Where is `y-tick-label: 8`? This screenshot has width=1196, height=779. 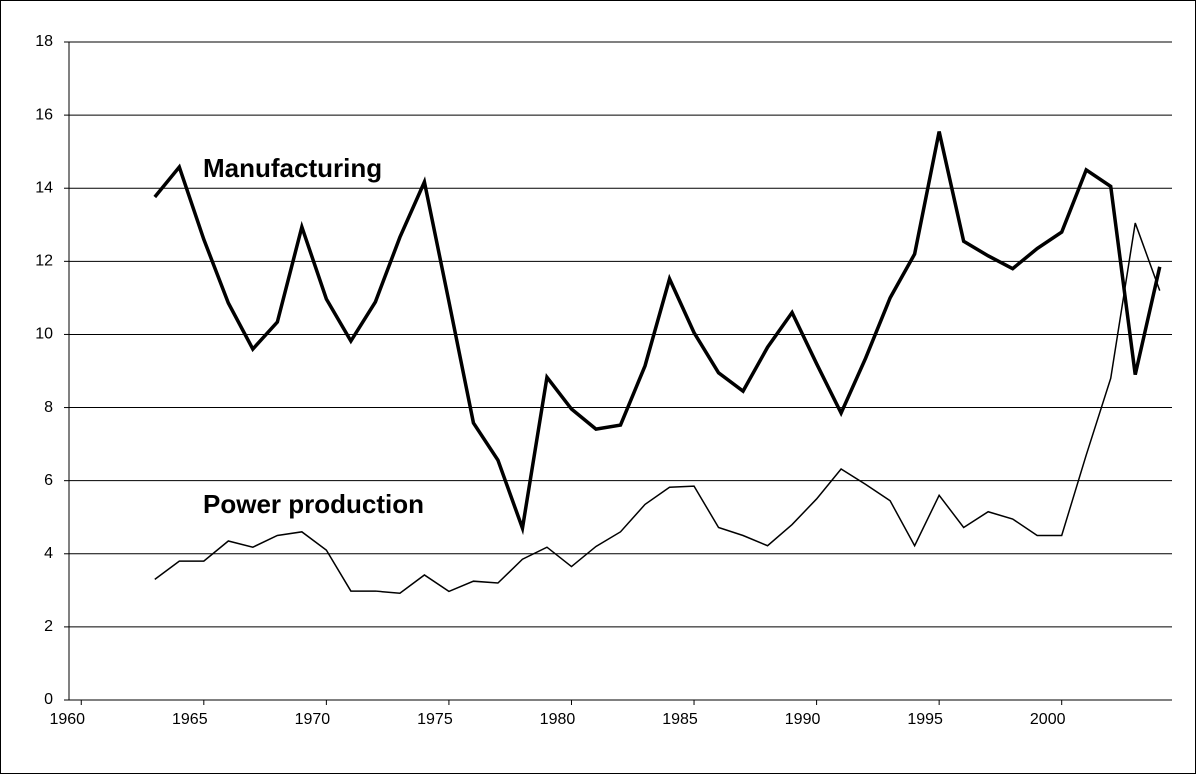
y-tick-label: 8 is located at coordinates (48, 407).